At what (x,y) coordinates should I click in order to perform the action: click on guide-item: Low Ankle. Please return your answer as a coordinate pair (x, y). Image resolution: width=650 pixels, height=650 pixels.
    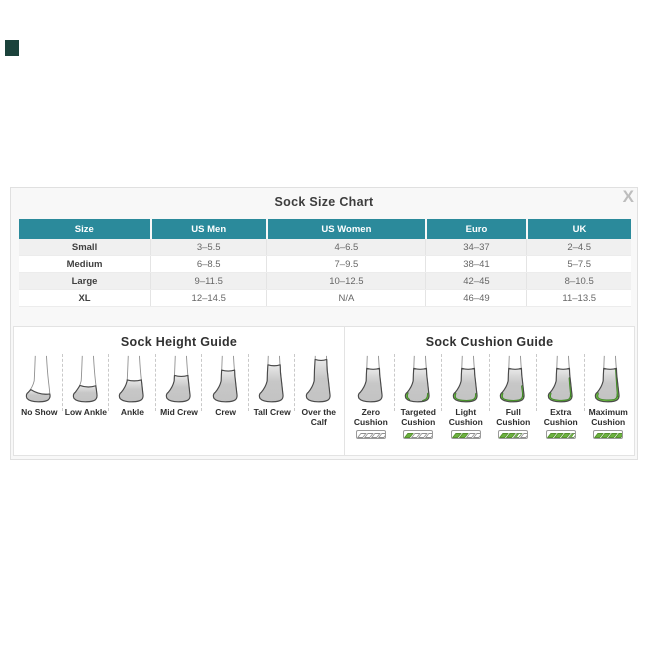
    Looking at the image, I should click on (86, 389).